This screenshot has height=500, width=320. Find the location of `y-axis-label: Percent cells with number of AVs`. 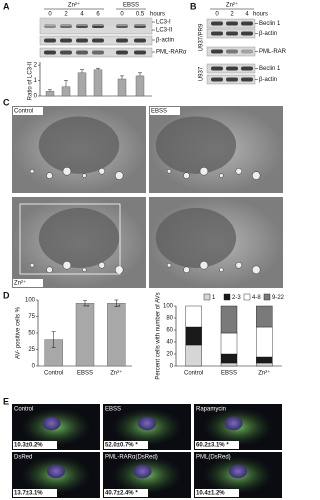

y-axis-label: Percent cells with number of AVs is located at coordinates (159, 335).